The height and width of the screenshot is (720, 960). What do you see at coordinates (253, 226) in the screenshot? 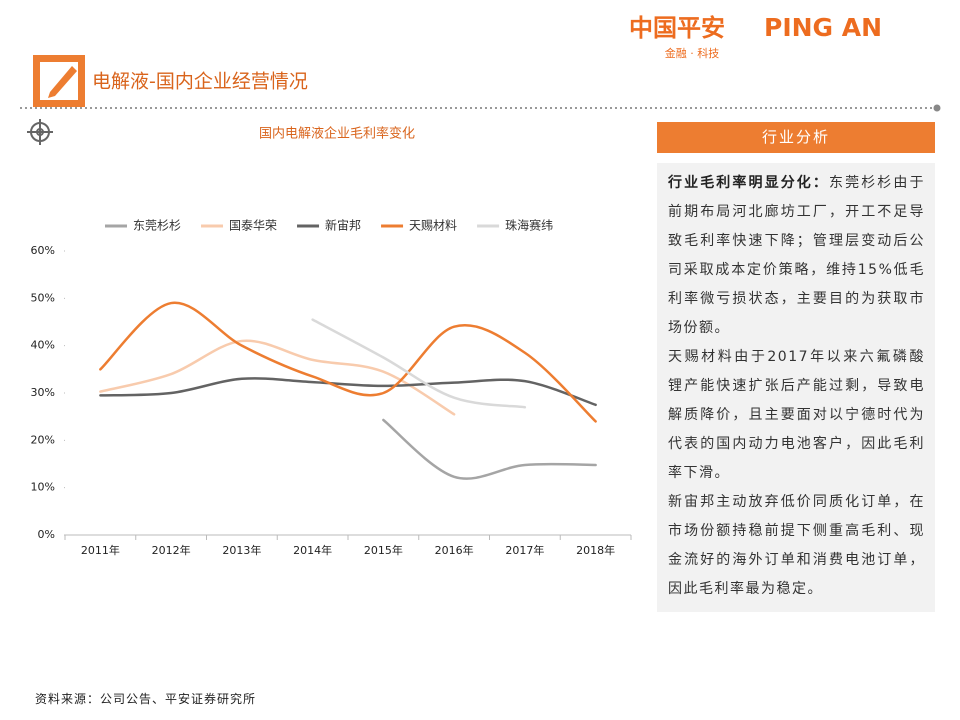
I see `legend-label: 国泰华荣` at bounding box center [253, 226].